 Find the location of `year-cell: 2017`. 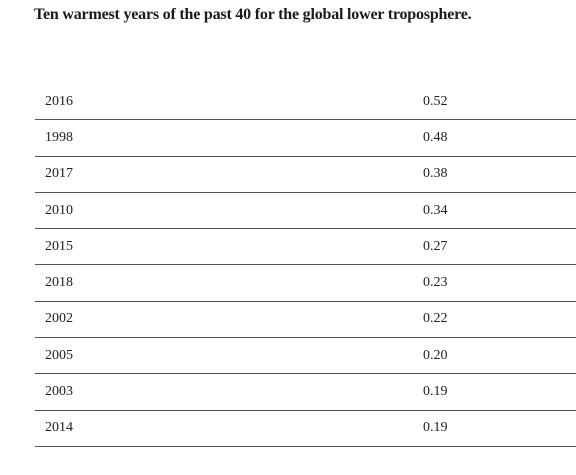

year-cell: 2017 is located at coordinates (224, 174).